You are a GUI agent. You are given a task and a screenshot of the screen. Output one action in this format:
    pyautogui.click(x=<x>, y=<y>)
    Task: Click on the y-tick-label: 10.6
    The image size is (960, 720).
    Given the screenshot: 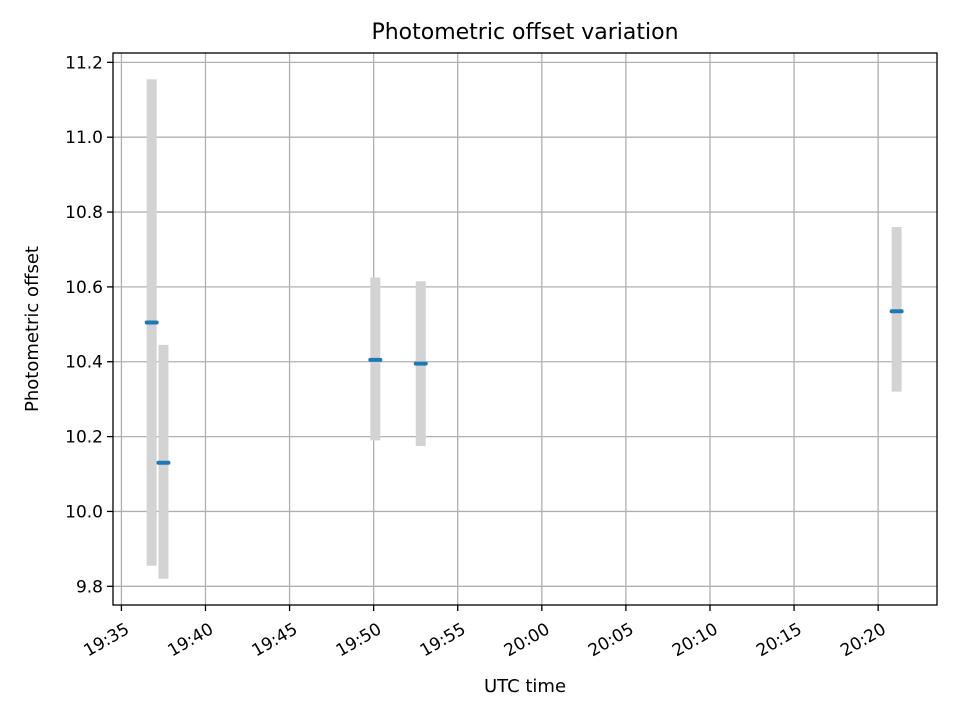 What is the action you would take?
    pyautogui.click(x=84, y=288)
    